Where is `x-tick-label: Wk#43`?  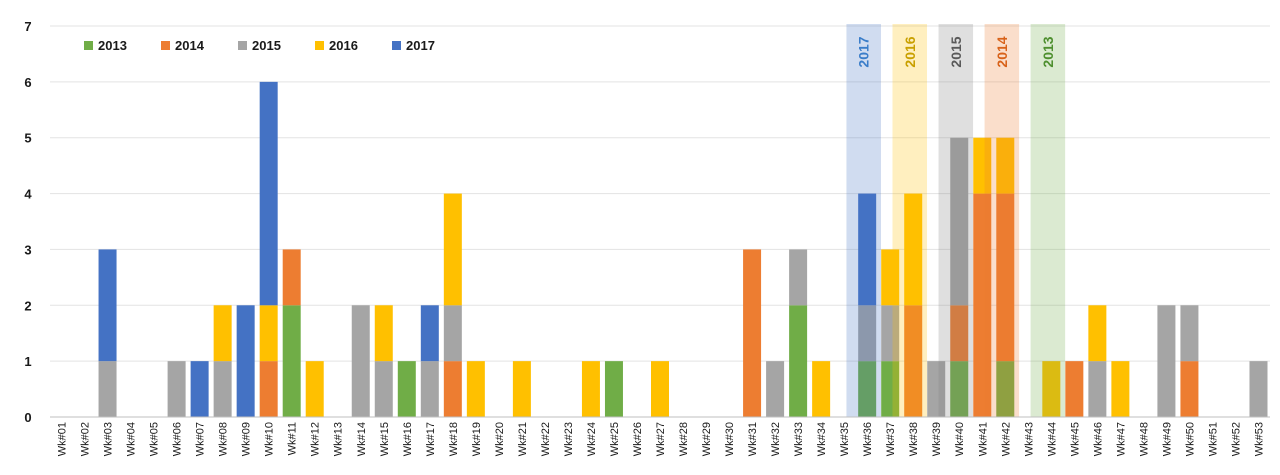
x-tick-label: Wk#43 is located at coordinates (1029, 439).